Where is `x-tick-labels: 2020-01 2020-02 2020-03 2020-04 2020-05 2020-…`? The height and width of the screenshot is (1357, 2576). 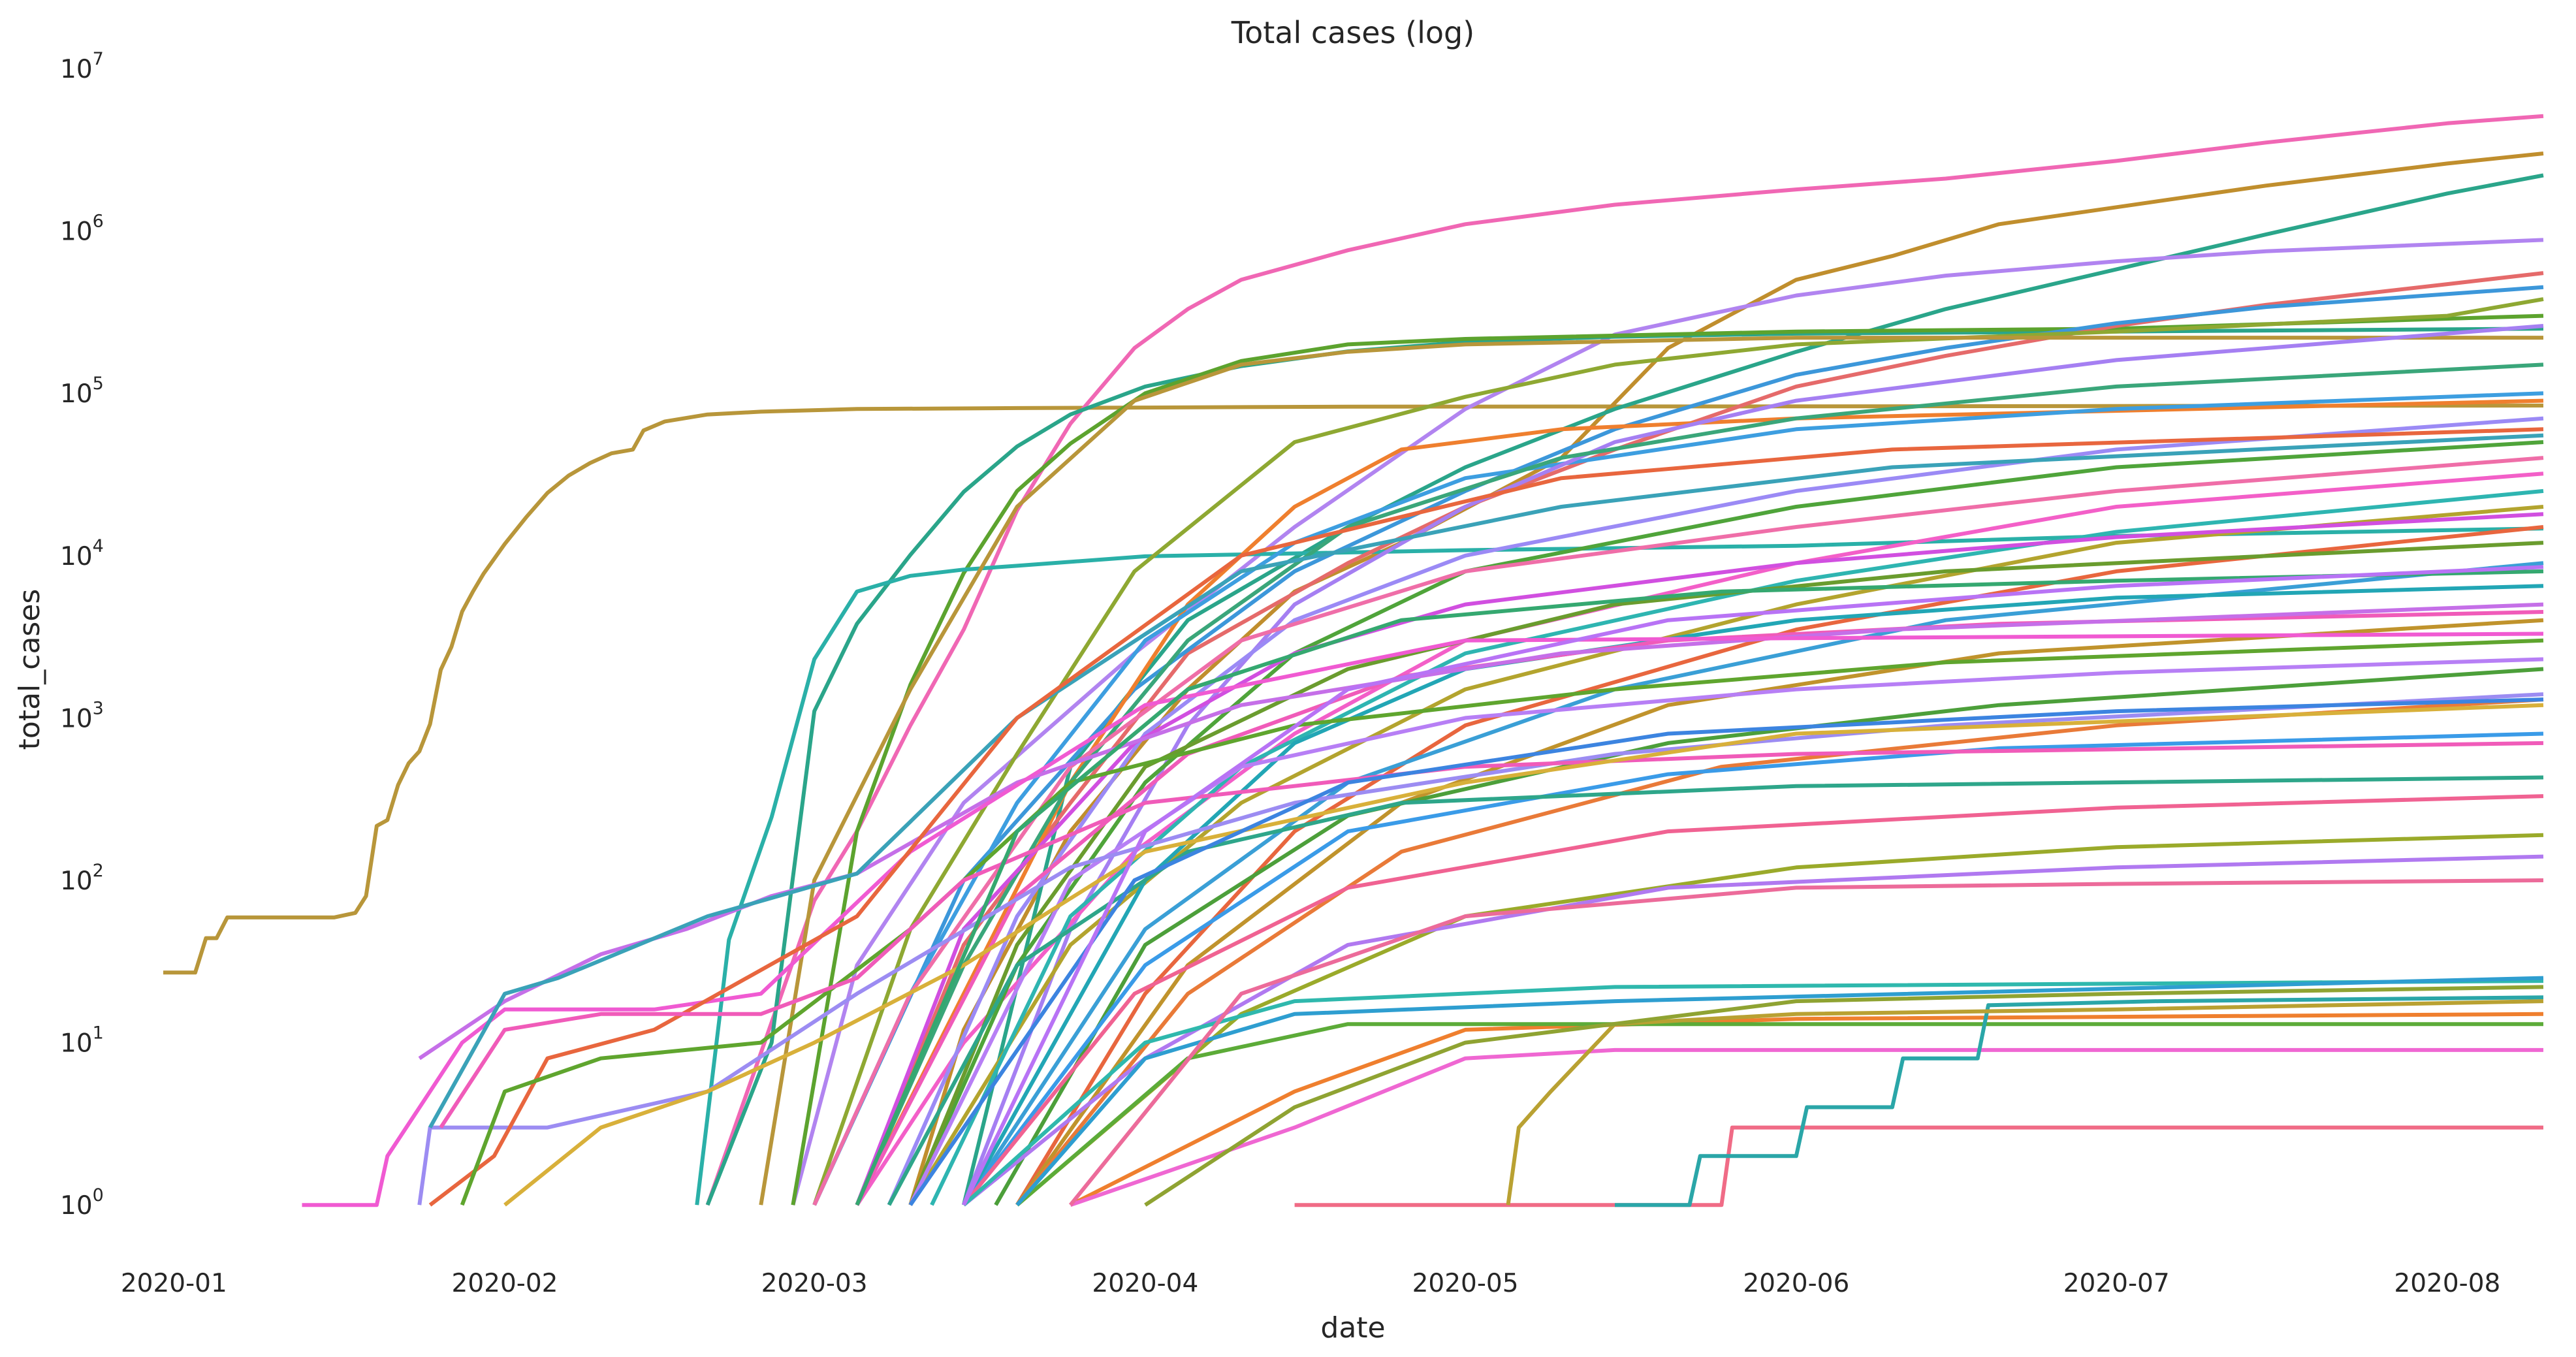
x-tick-labels: 2020-01 2020-02 2020-03 2020-04 2020-05 2020-… is located at coordinates (1311, 1283).